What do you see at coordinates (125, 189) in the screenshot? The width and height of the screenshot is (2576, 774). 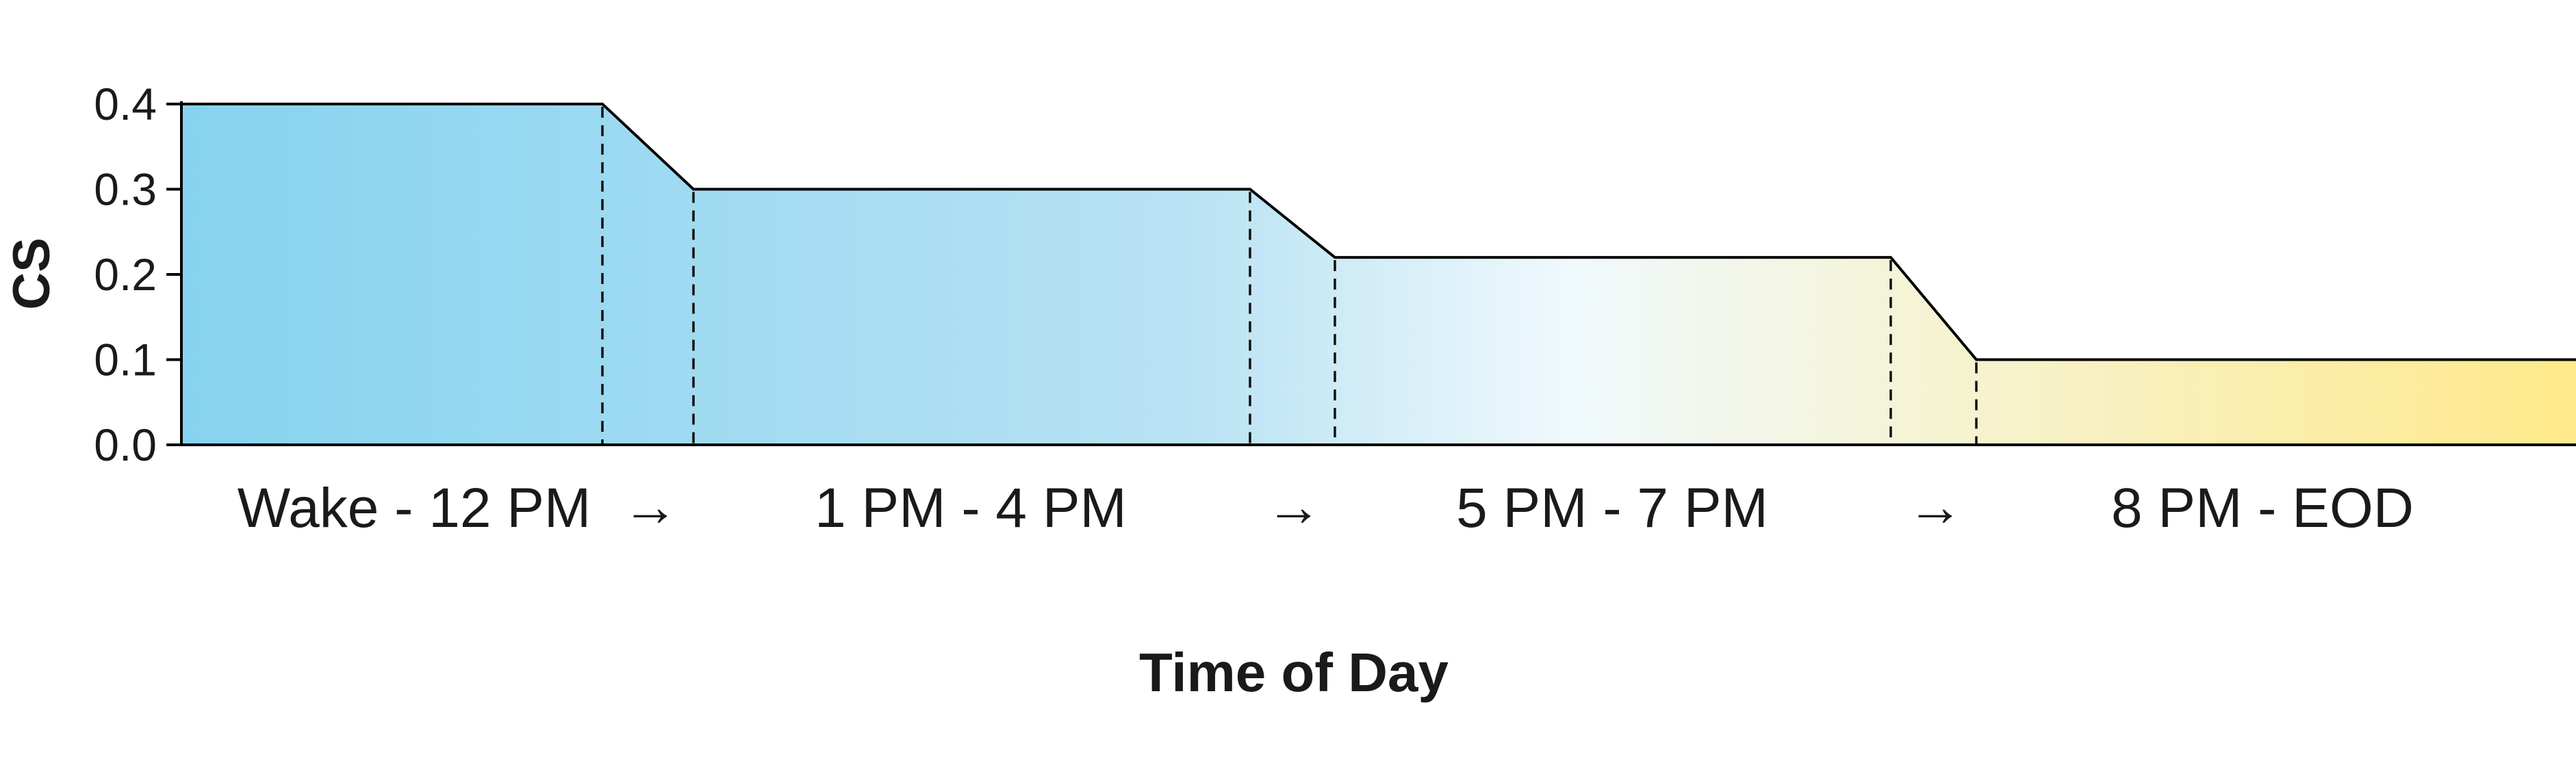 I see `y-tick-label: 0.3` at bounding box center [125, 189].